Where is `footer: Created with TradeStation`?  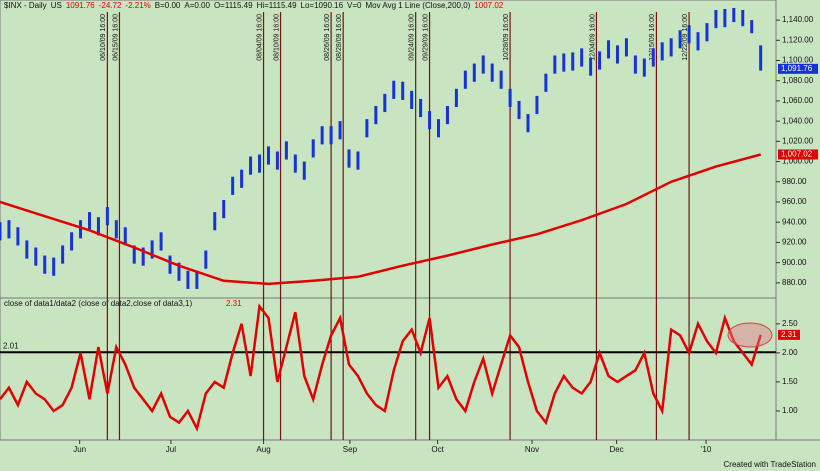 footer: Created with TradeStation is located at coordinates (770, 464).